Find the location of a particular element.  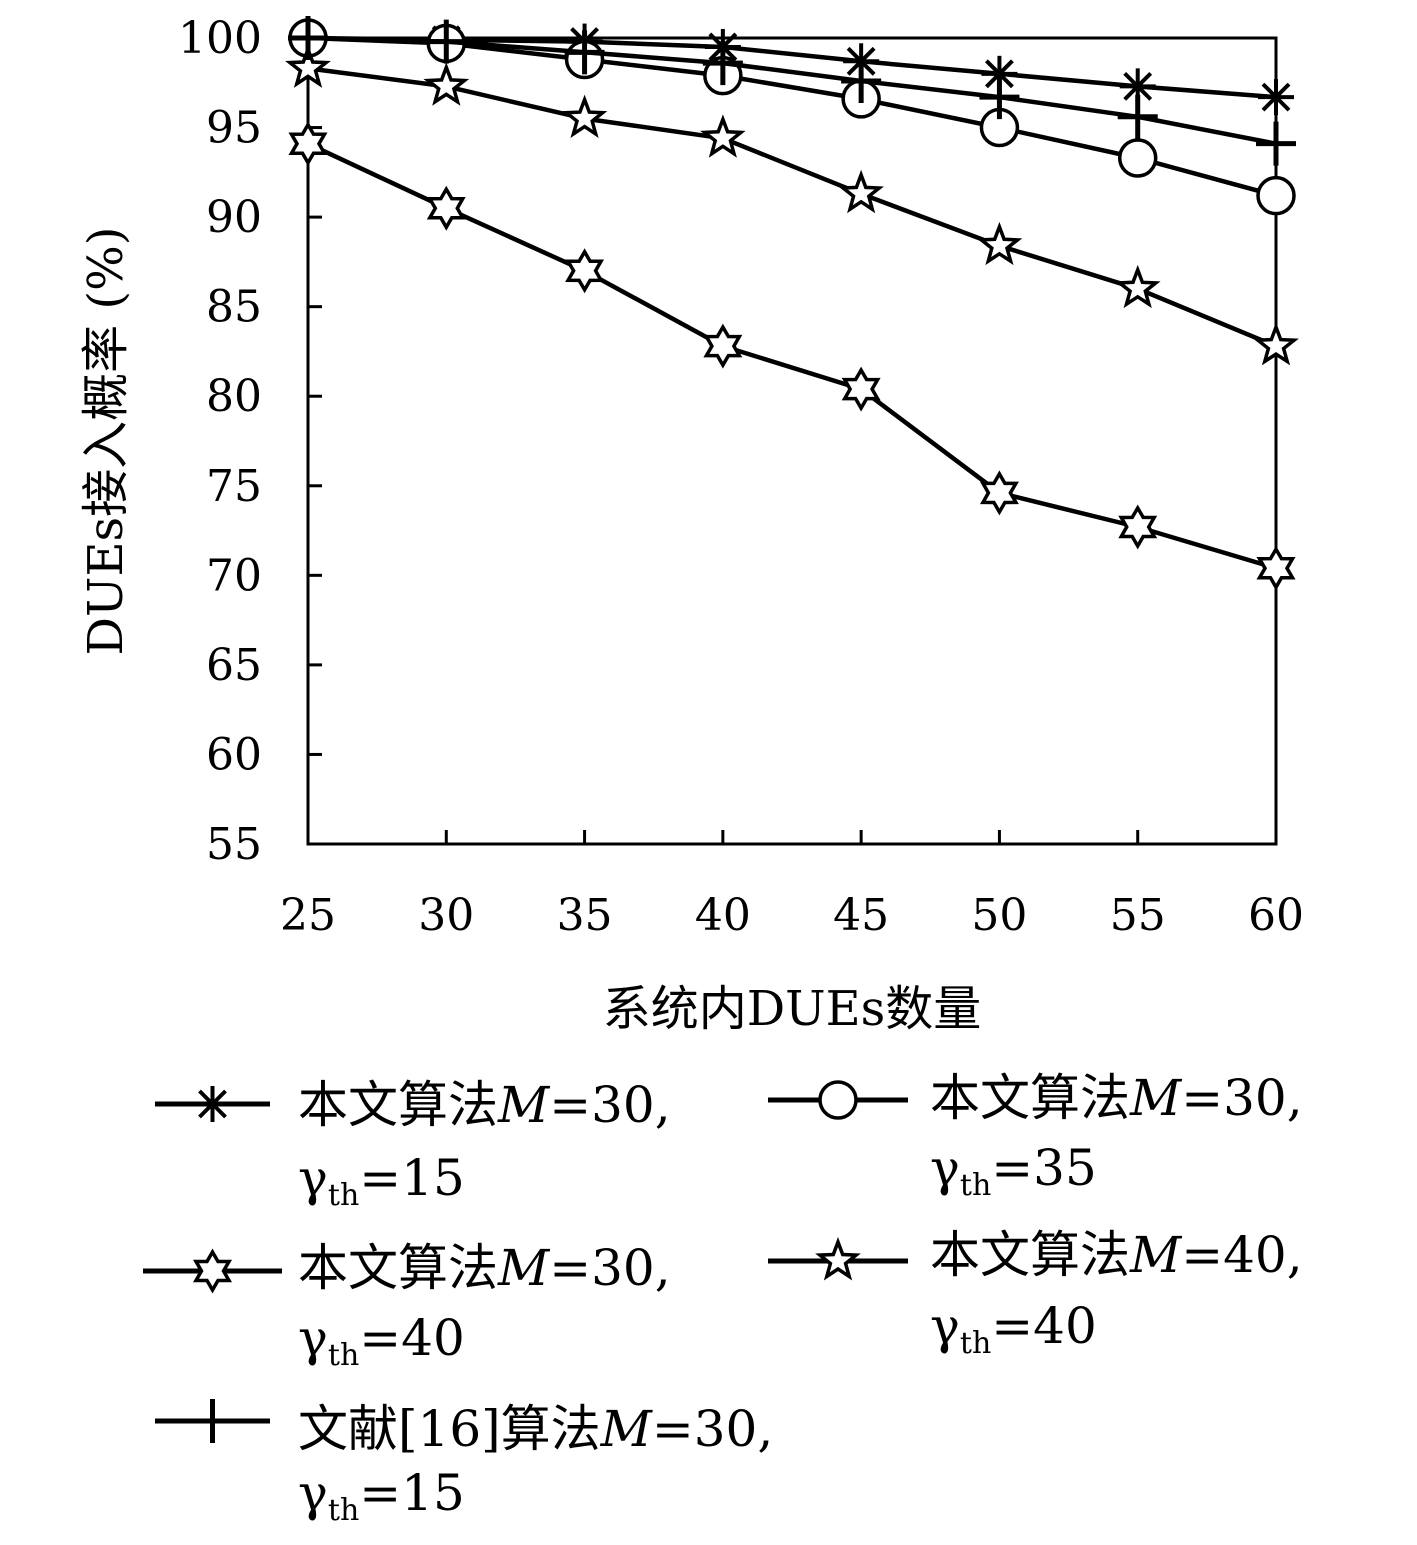

legend-label-line1: 文献[16]算法M=30, is located at coordinates (535, 1429).